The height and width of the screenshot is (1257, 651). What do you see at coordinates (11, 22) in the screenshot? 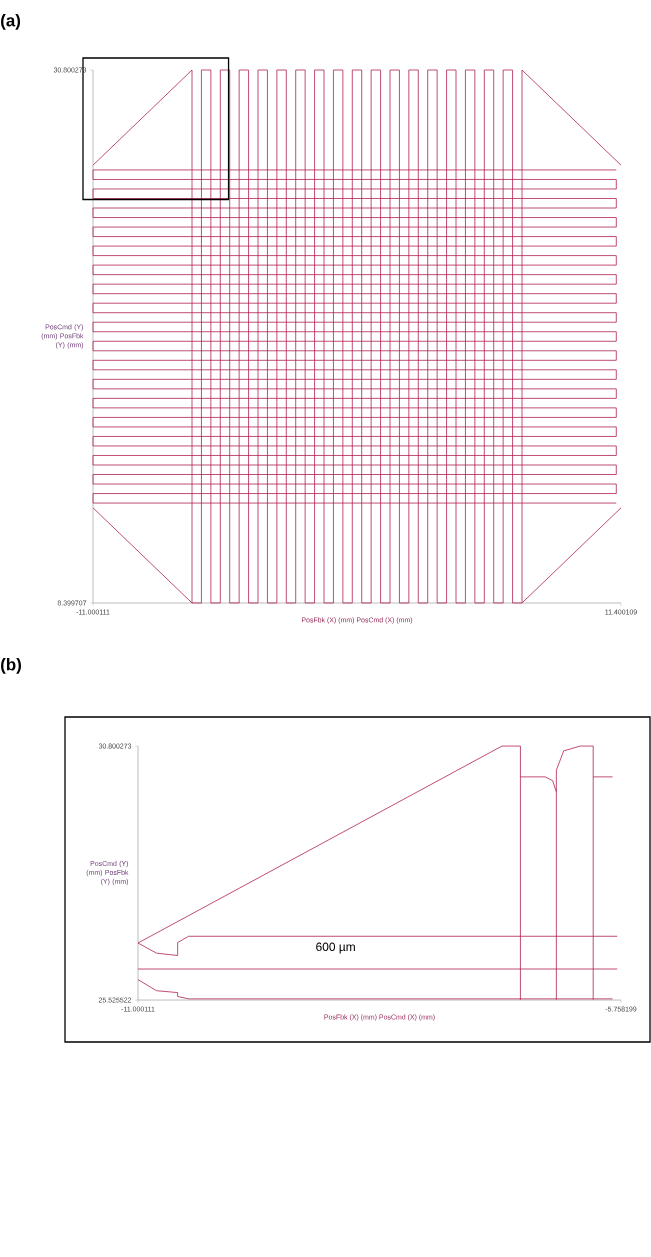
I see `chart-title: (a)` at bounding box center [11, 22].